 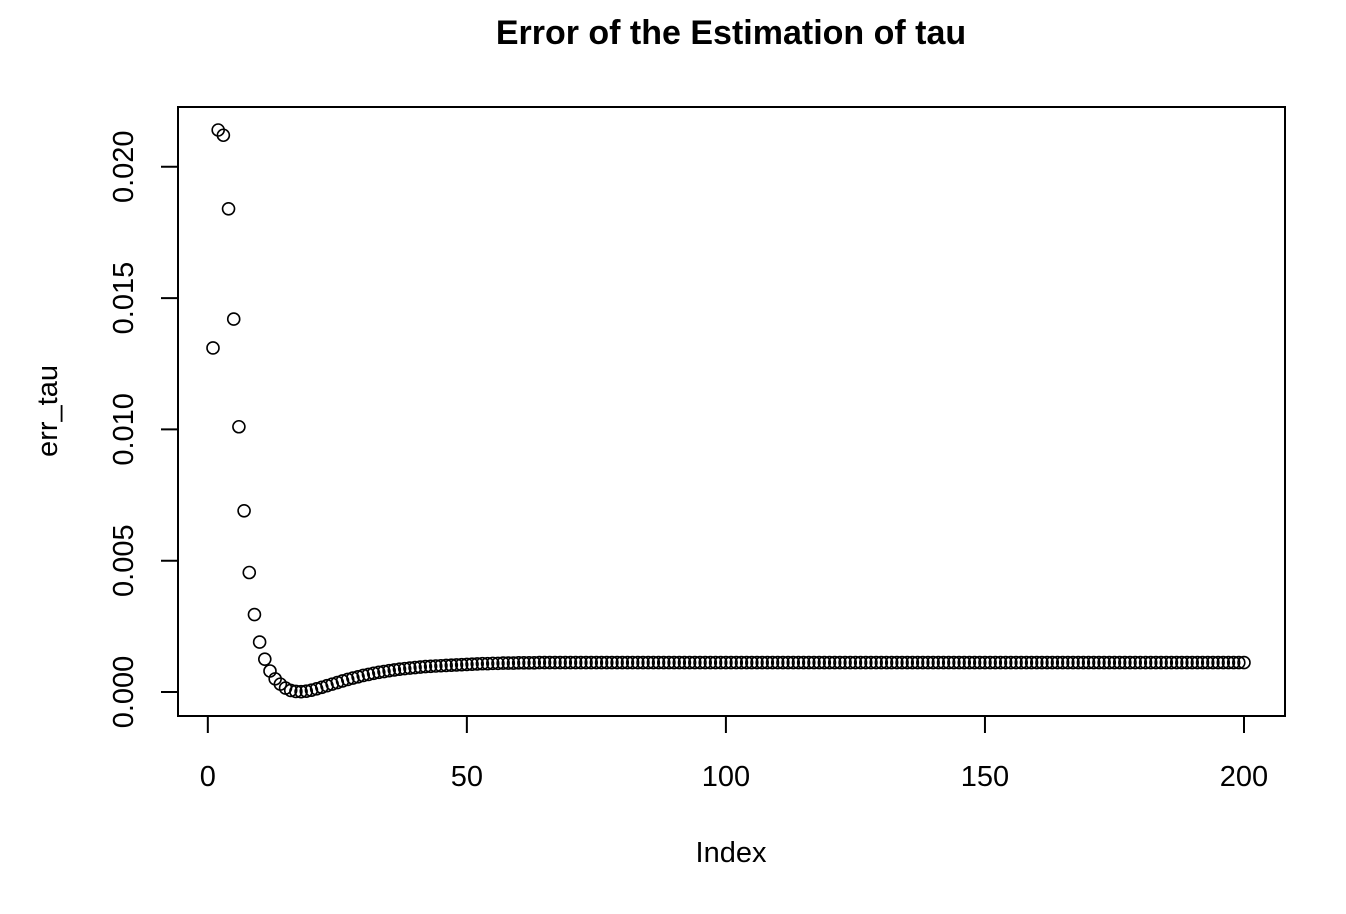 What do you see at coordinates (985, 777) in the screenshot?
I see `x-tick-label: 150` at bounding box center [985, 777].